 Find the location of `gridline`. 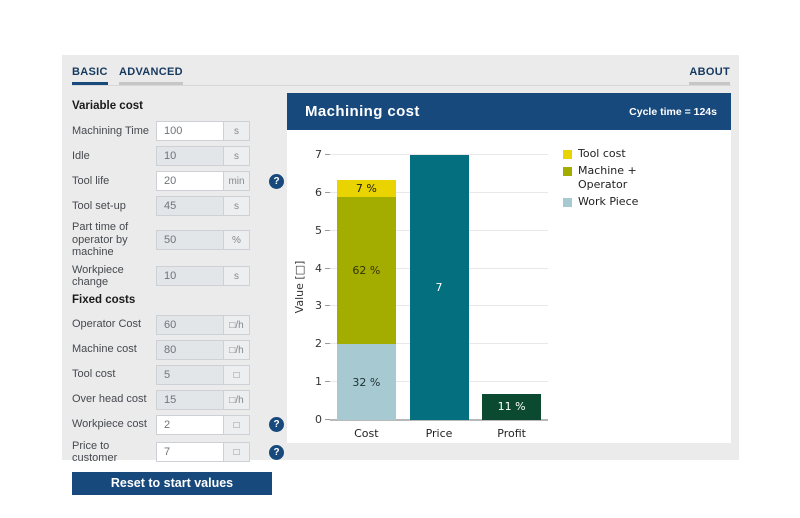

gridline is located at coordinates (439, 154).